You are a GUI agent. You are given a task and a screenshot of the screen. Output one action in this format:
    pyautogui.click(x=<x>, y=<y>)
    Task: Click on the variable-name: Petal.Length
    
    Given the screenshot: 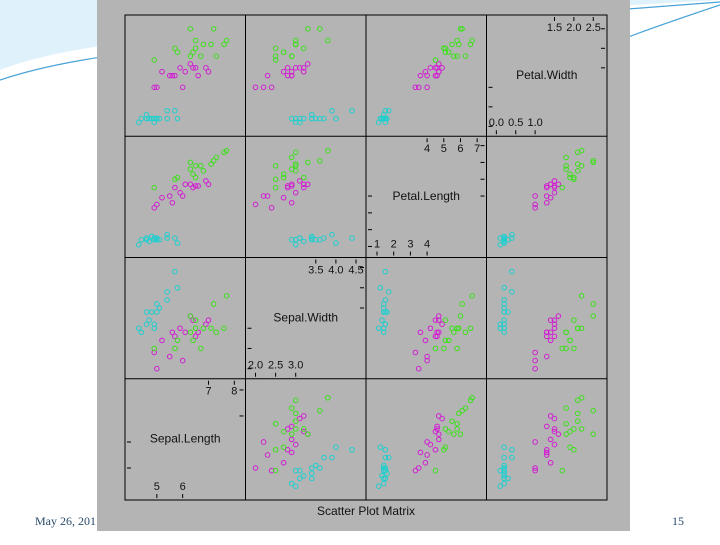 What is the action you would take?
    pyautogui.click(x=426, y=196)
    